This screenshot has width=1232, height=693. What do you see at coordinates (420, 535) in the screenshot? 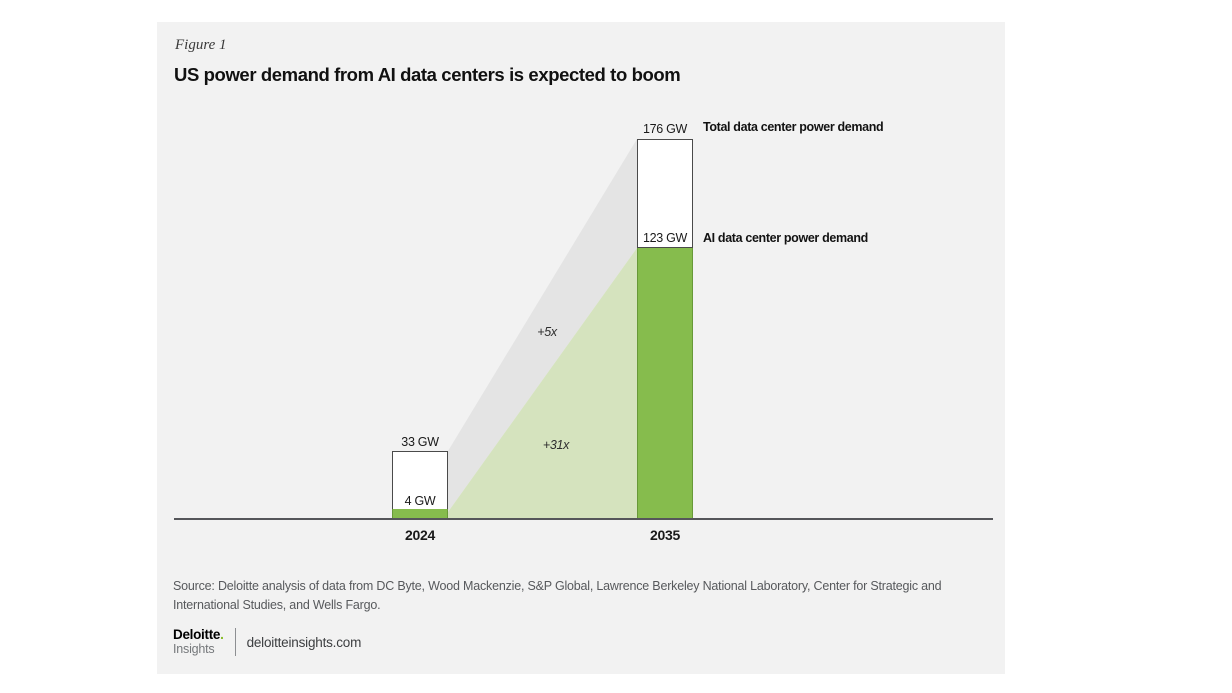
I see `x-tick-2024: 2024` at bounding box center [420, 535].